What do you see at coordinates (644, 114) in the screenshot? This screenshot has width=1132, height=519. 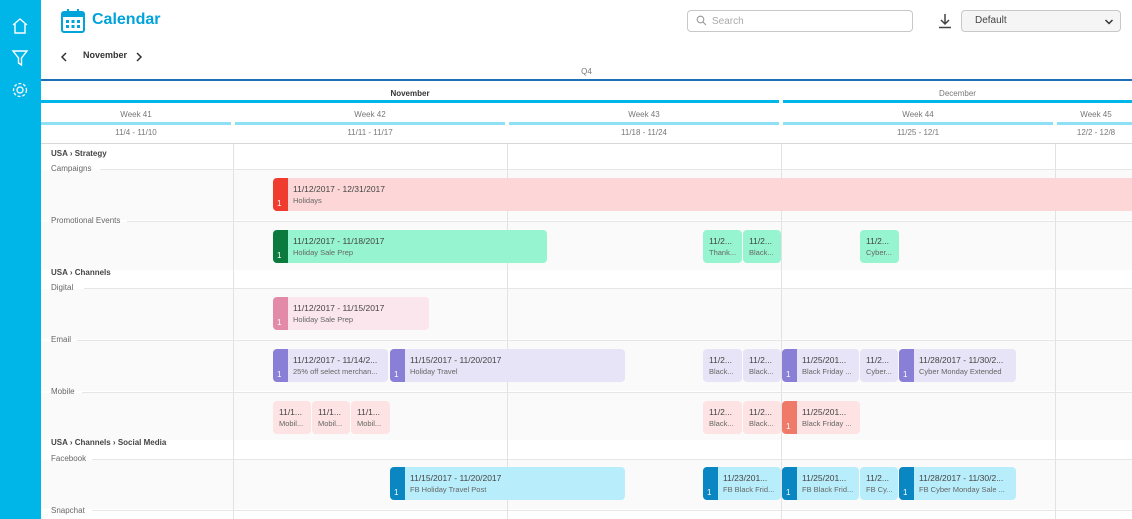 I see `week-label: Week 43` at bounding box center [644, 114].